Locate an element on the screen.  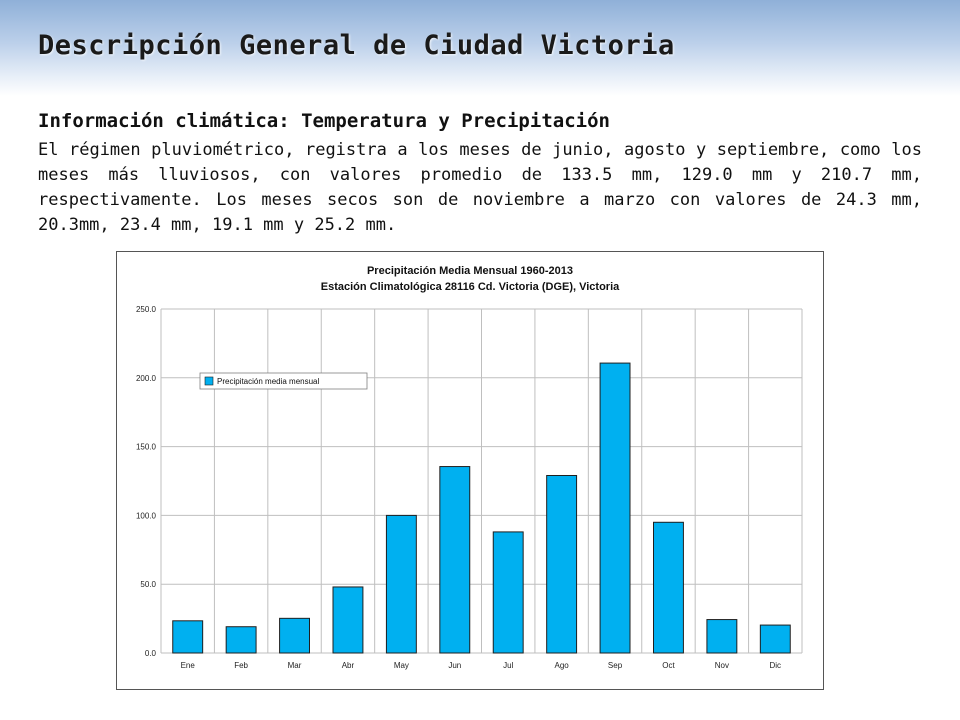
y-axis-ticks: 0.0 50.0 100.0 150.0 200.0 250.0 is located at coordinates (146, 481).